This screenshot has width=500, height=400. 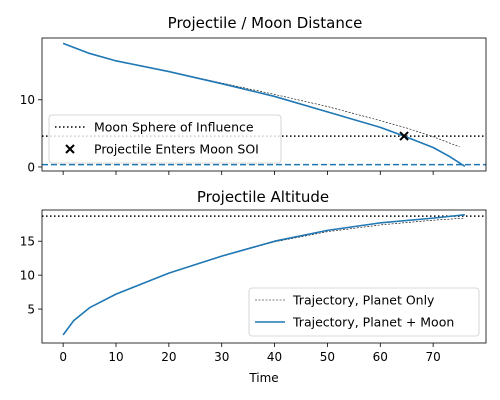 I want to click on altitude-xtick-label: 10, so click(x=115, y=357).